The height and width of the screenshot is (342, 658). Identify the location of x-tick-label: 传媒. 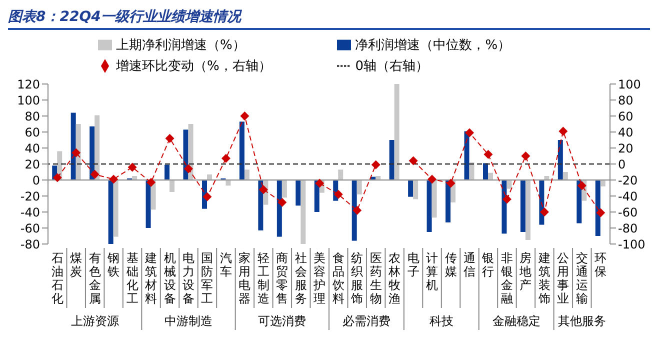
(450, 264).